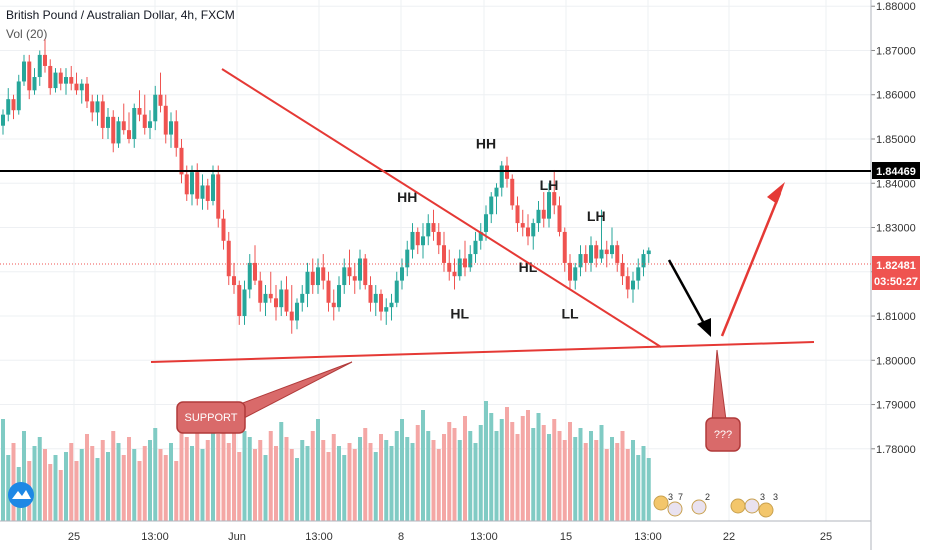 The width and height of the screenshot is (932, 550). I want to click on pattern-label-hh: HH, so click(407, 197).